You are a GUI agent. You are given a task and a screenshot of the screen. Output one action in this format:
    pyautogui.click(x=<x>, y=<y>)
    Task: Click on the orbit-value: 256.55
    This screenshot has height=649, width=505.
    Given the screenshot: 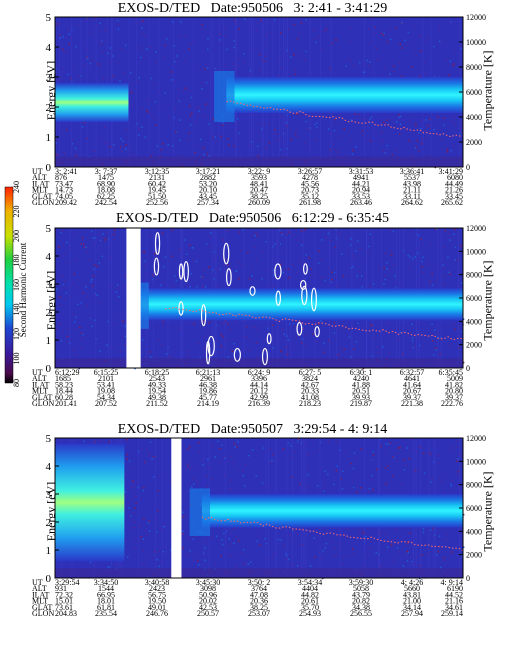 What is the action you would take?
    pyautogui.click(x=361, y=613)
    